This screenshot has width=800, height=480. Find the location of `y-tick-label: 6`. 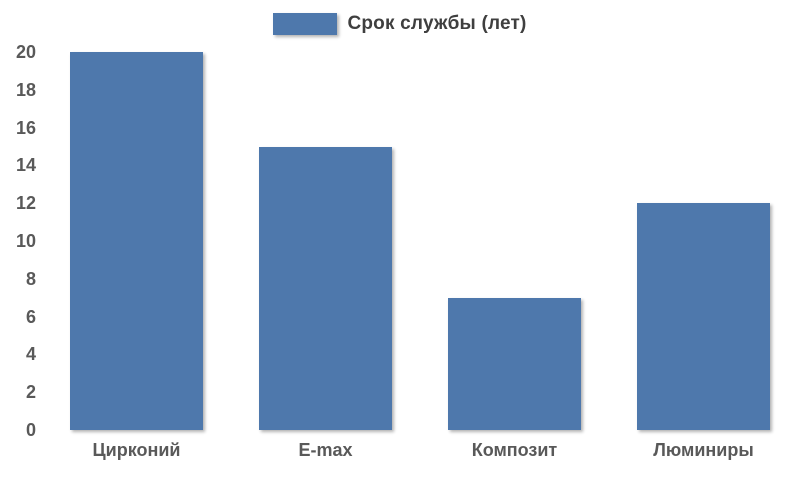

y-tick-label: 6 is located at coordinates (30, 316).